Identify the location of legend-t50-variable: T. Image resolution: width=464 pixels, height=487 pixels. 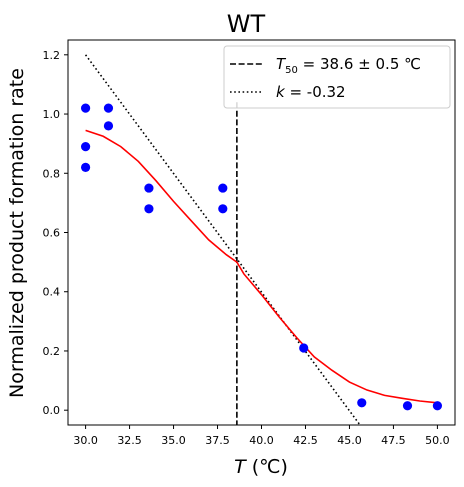
(281, 64).